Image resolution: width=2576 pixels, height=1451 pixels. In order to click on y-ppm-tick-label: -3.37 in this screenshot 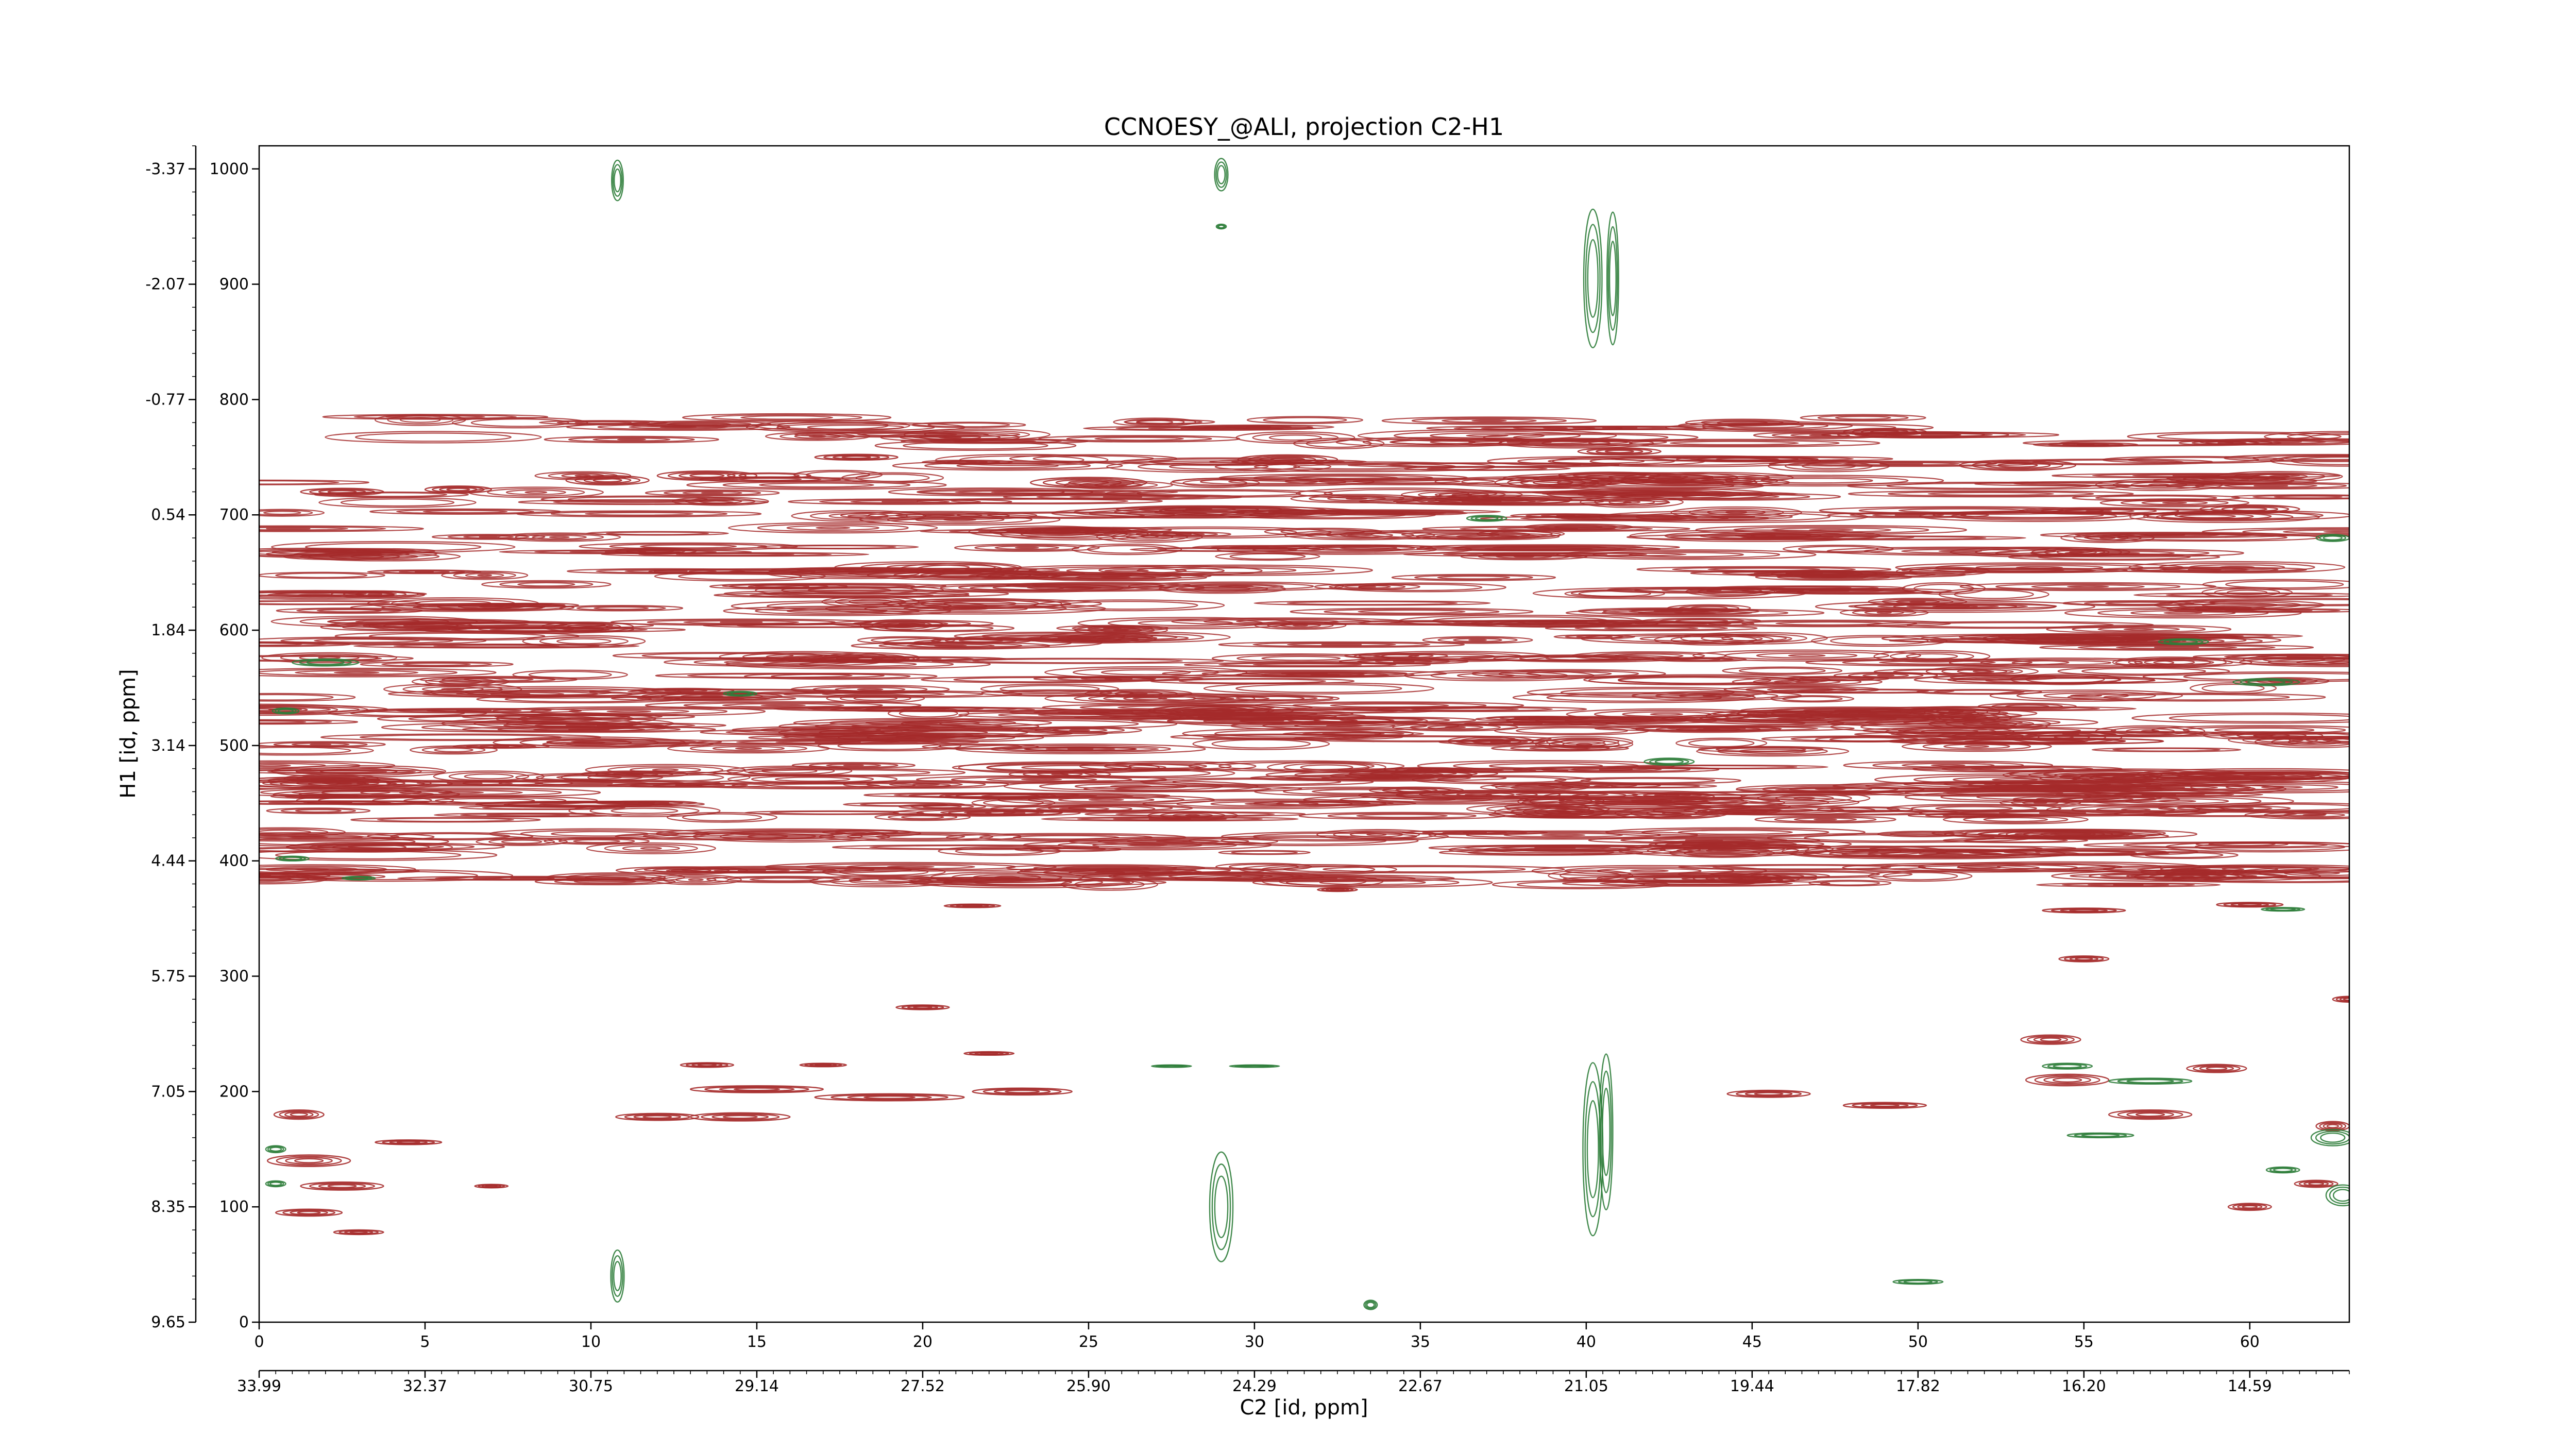, I will do `click(165, 169)`.